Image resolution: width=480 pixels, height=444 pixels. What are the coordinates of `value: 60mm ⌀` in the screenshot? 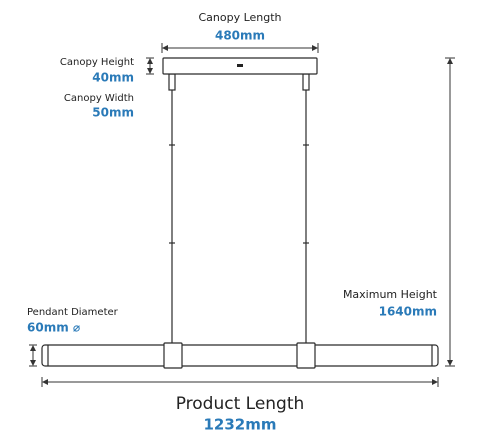 It's located at (53, 328).